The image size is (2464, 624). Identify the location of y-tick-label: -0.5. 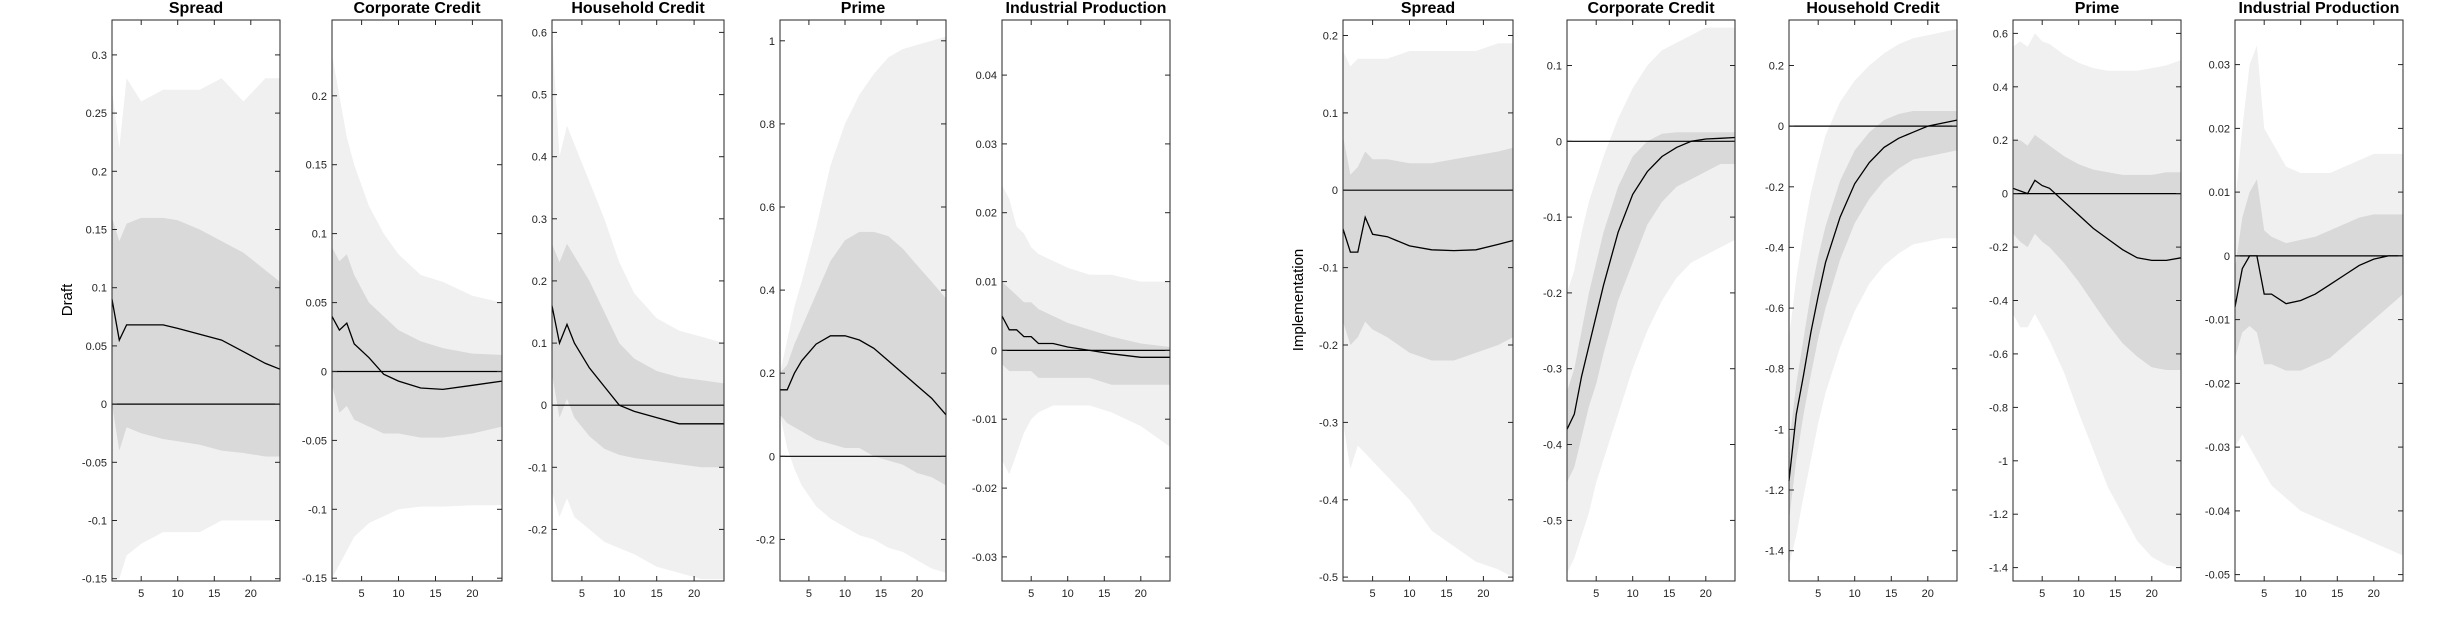
(1552, 521).